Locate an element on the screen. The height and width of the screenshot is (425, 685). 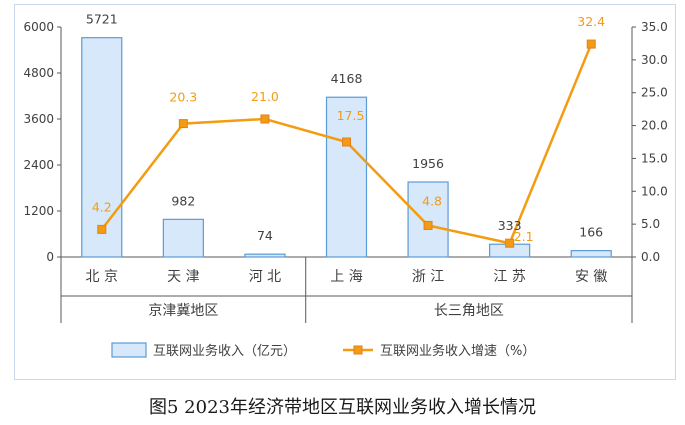
y-right-tick-label: 30.0 is located at coordinates (654, 60).